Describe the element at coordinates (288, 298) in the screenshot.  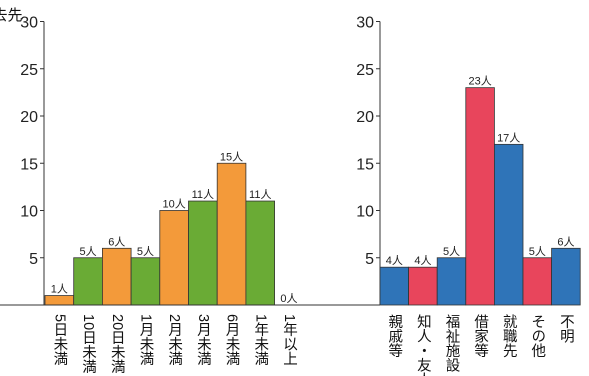
I see `data-label: 0人` at that location.